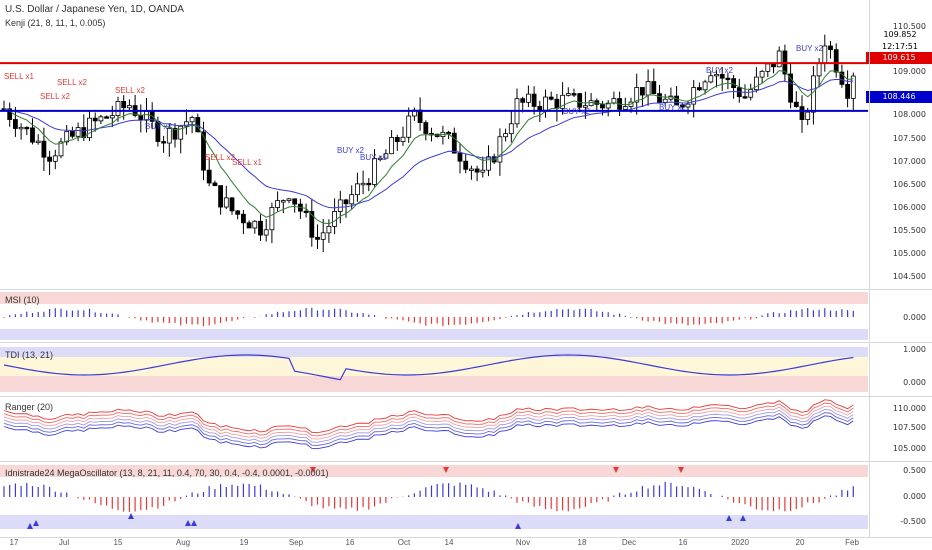  What do you see at coordinates (247, 162) in the screenshot?
I see `signal-sell: SELL x1` at bounding box center [247, 162].